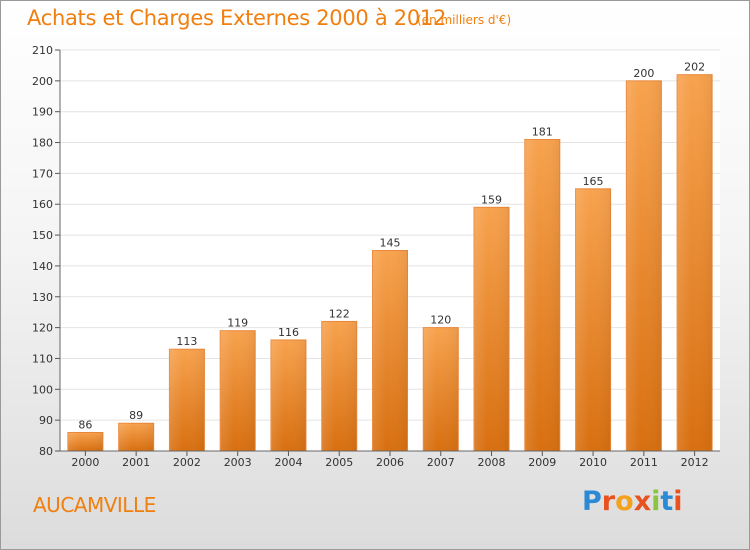 Image resolution: width=750 pixels, height=550 pixels. What do you see at coordinates (288, 332) in the screenshot?
I see `bar-value-label: 116` at bounding box center [288, 332].